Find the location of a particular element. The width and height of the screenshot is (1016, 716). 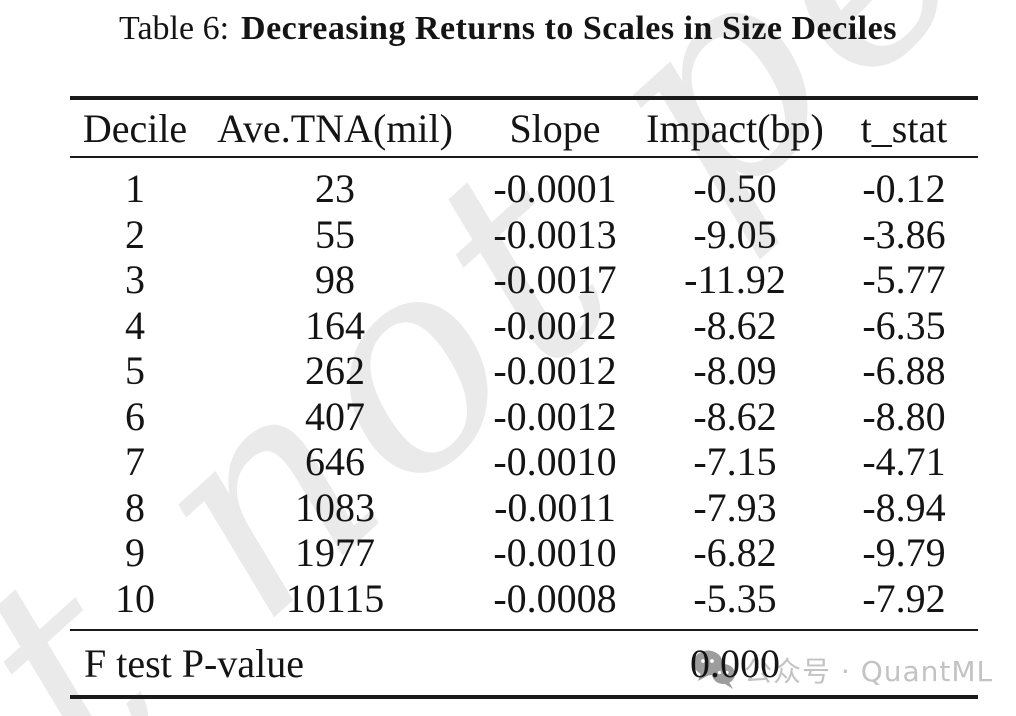

table-row: 3 98 -0.0017 -11.92 -5.77 is located at coordinates (524, 280).